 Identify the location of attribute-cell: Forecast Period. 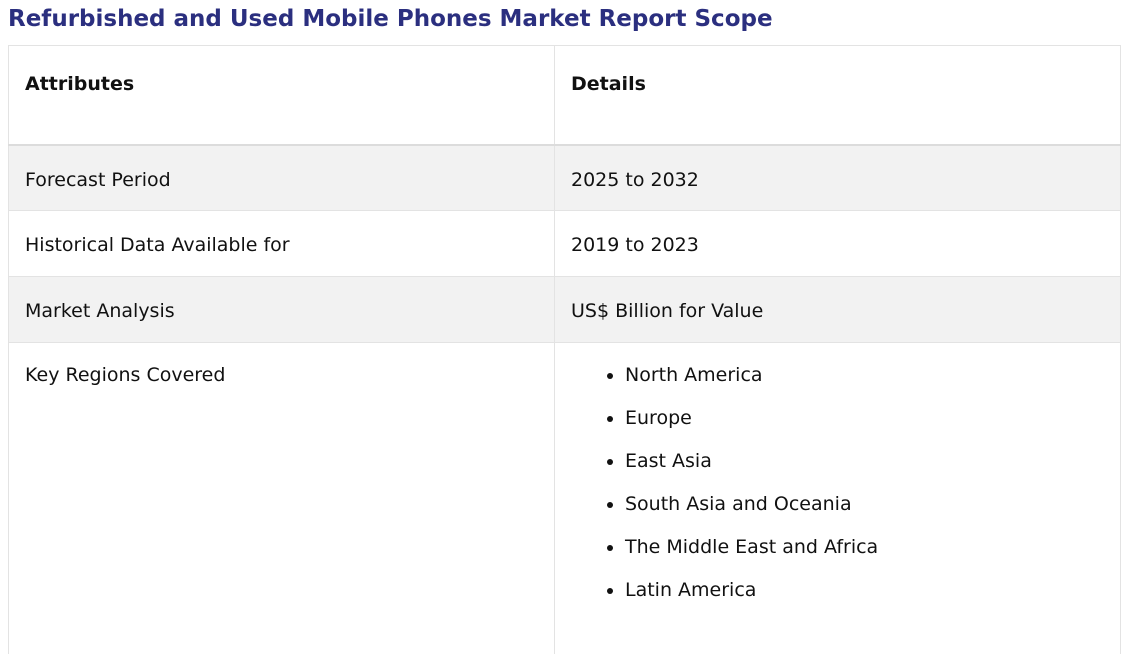
(281, 177).